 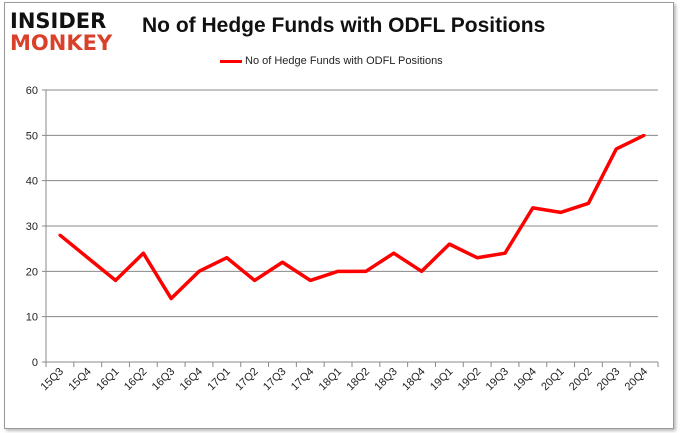 I want to click on y-tick-label: 60, so click(x=32, y=91).